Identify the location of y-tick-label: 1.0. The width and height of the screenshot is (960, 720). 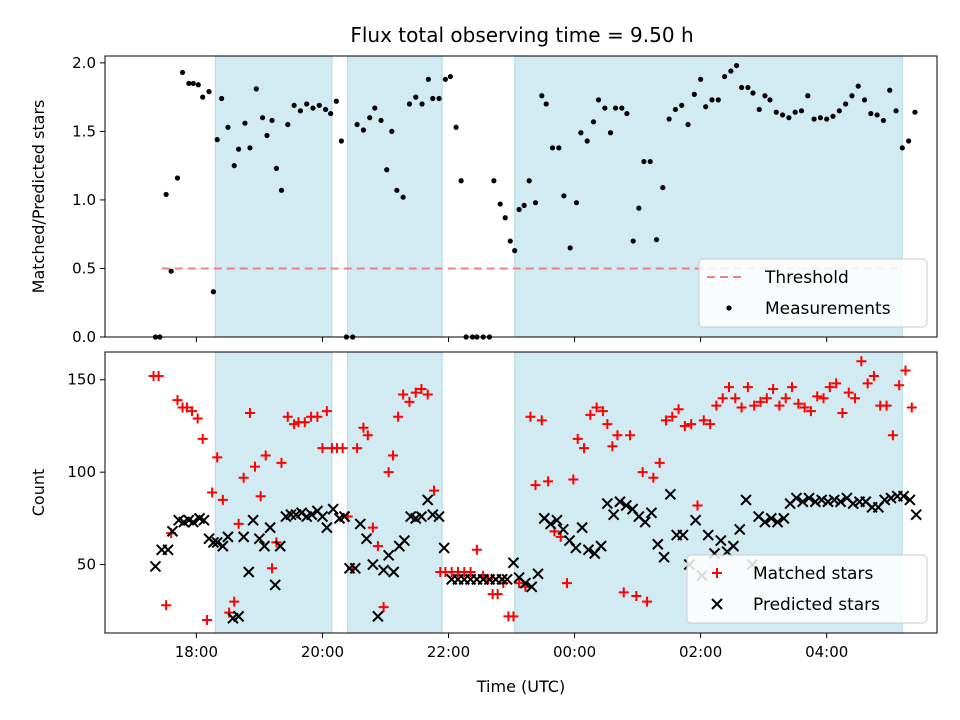
(84, 200).